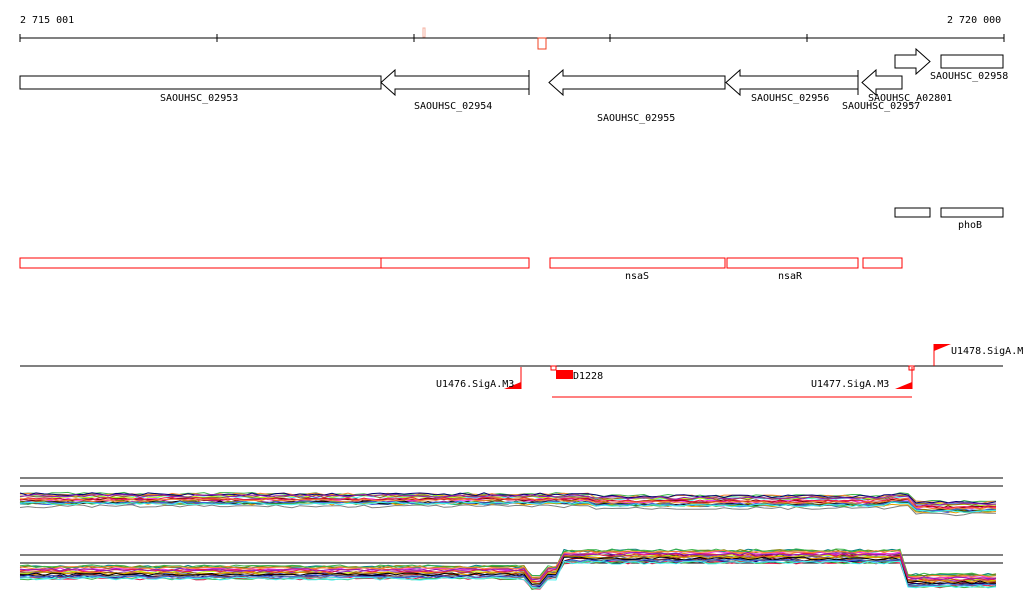  Describe the element at coordinates (47, 20) in the screenshot. I see `axis-start-label: 2 715 001` at that location.